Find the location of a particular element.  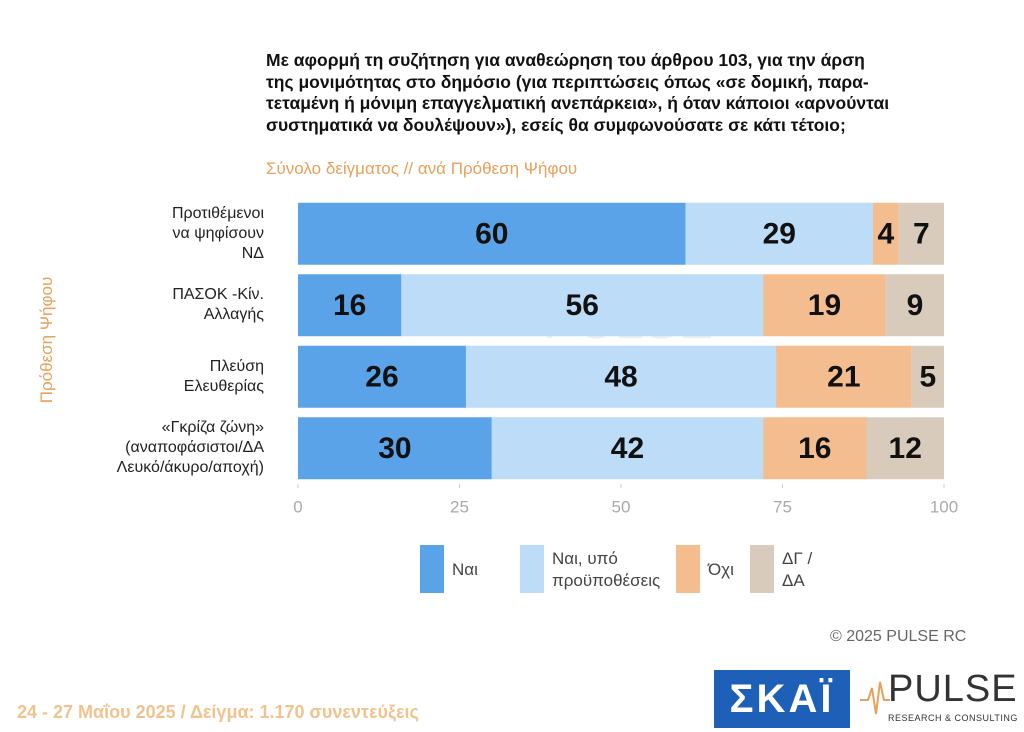

x-tick-label: 25 is located at coordinates (459, 506).